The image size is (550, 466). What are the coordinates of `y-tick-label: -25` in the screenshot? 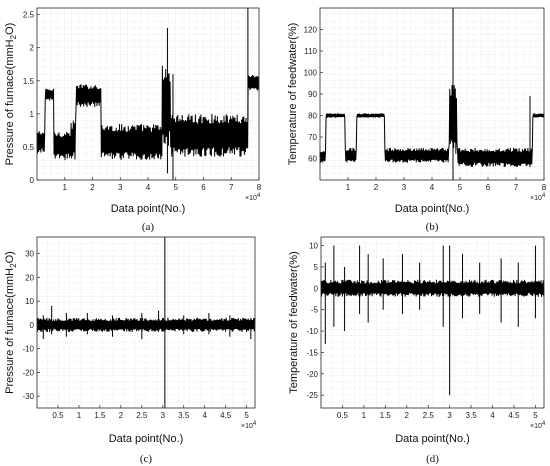 It's located at (312, 395).